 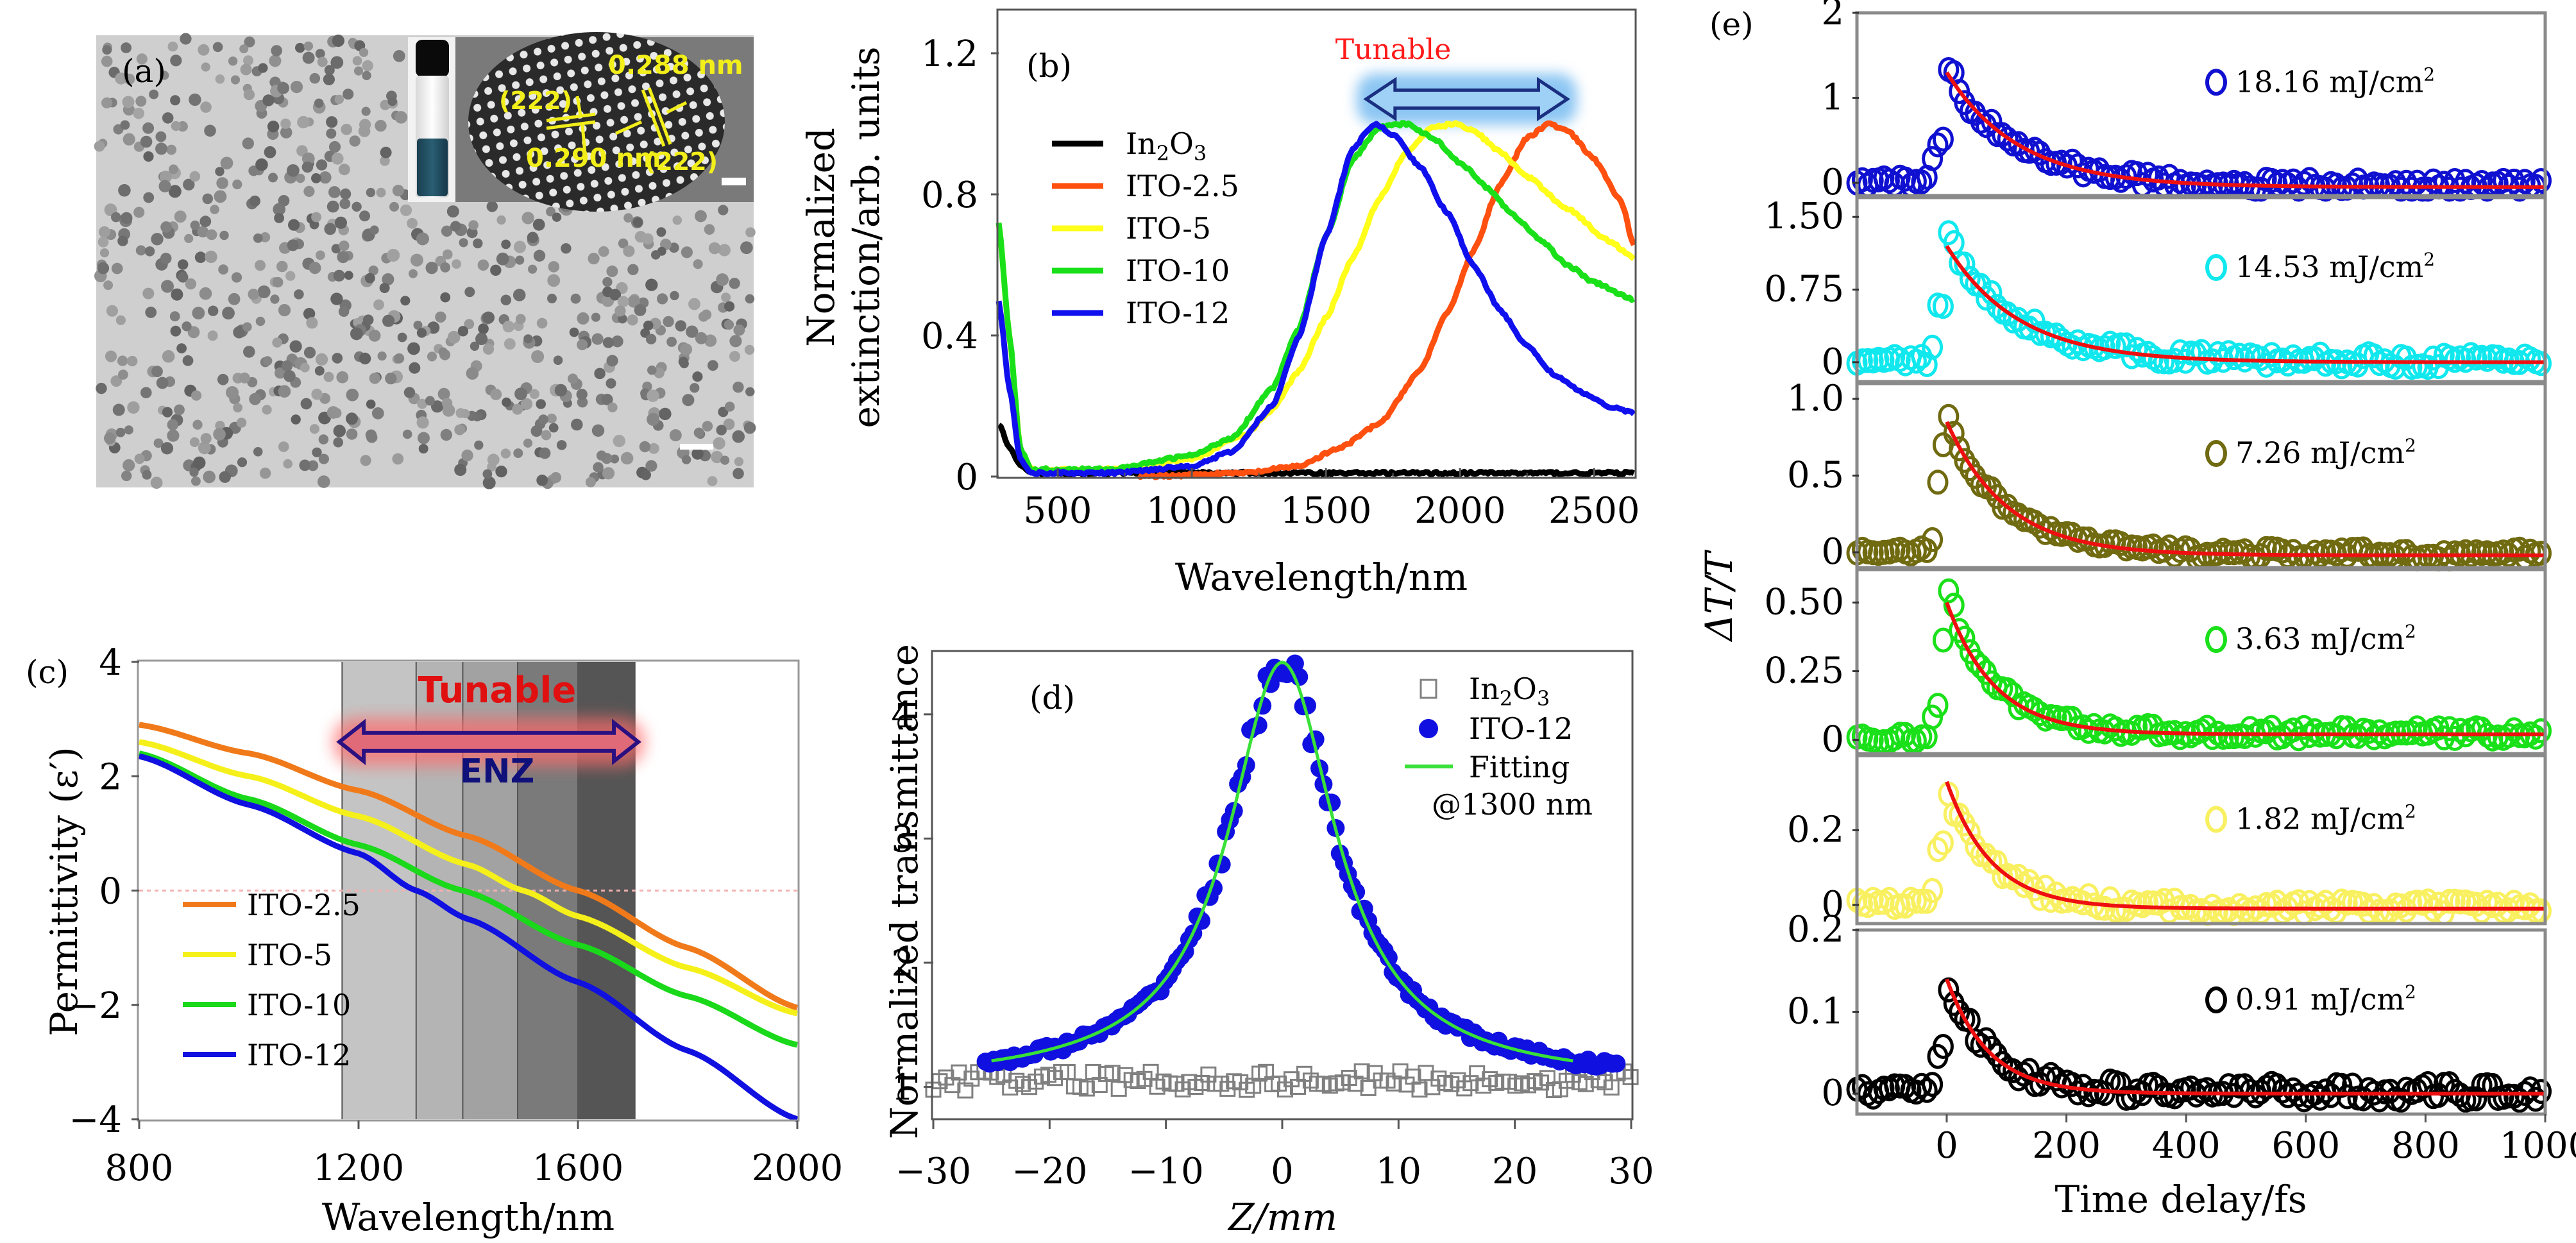 I want to click on y-tick-label: −4, so click(x=95, y=1120).